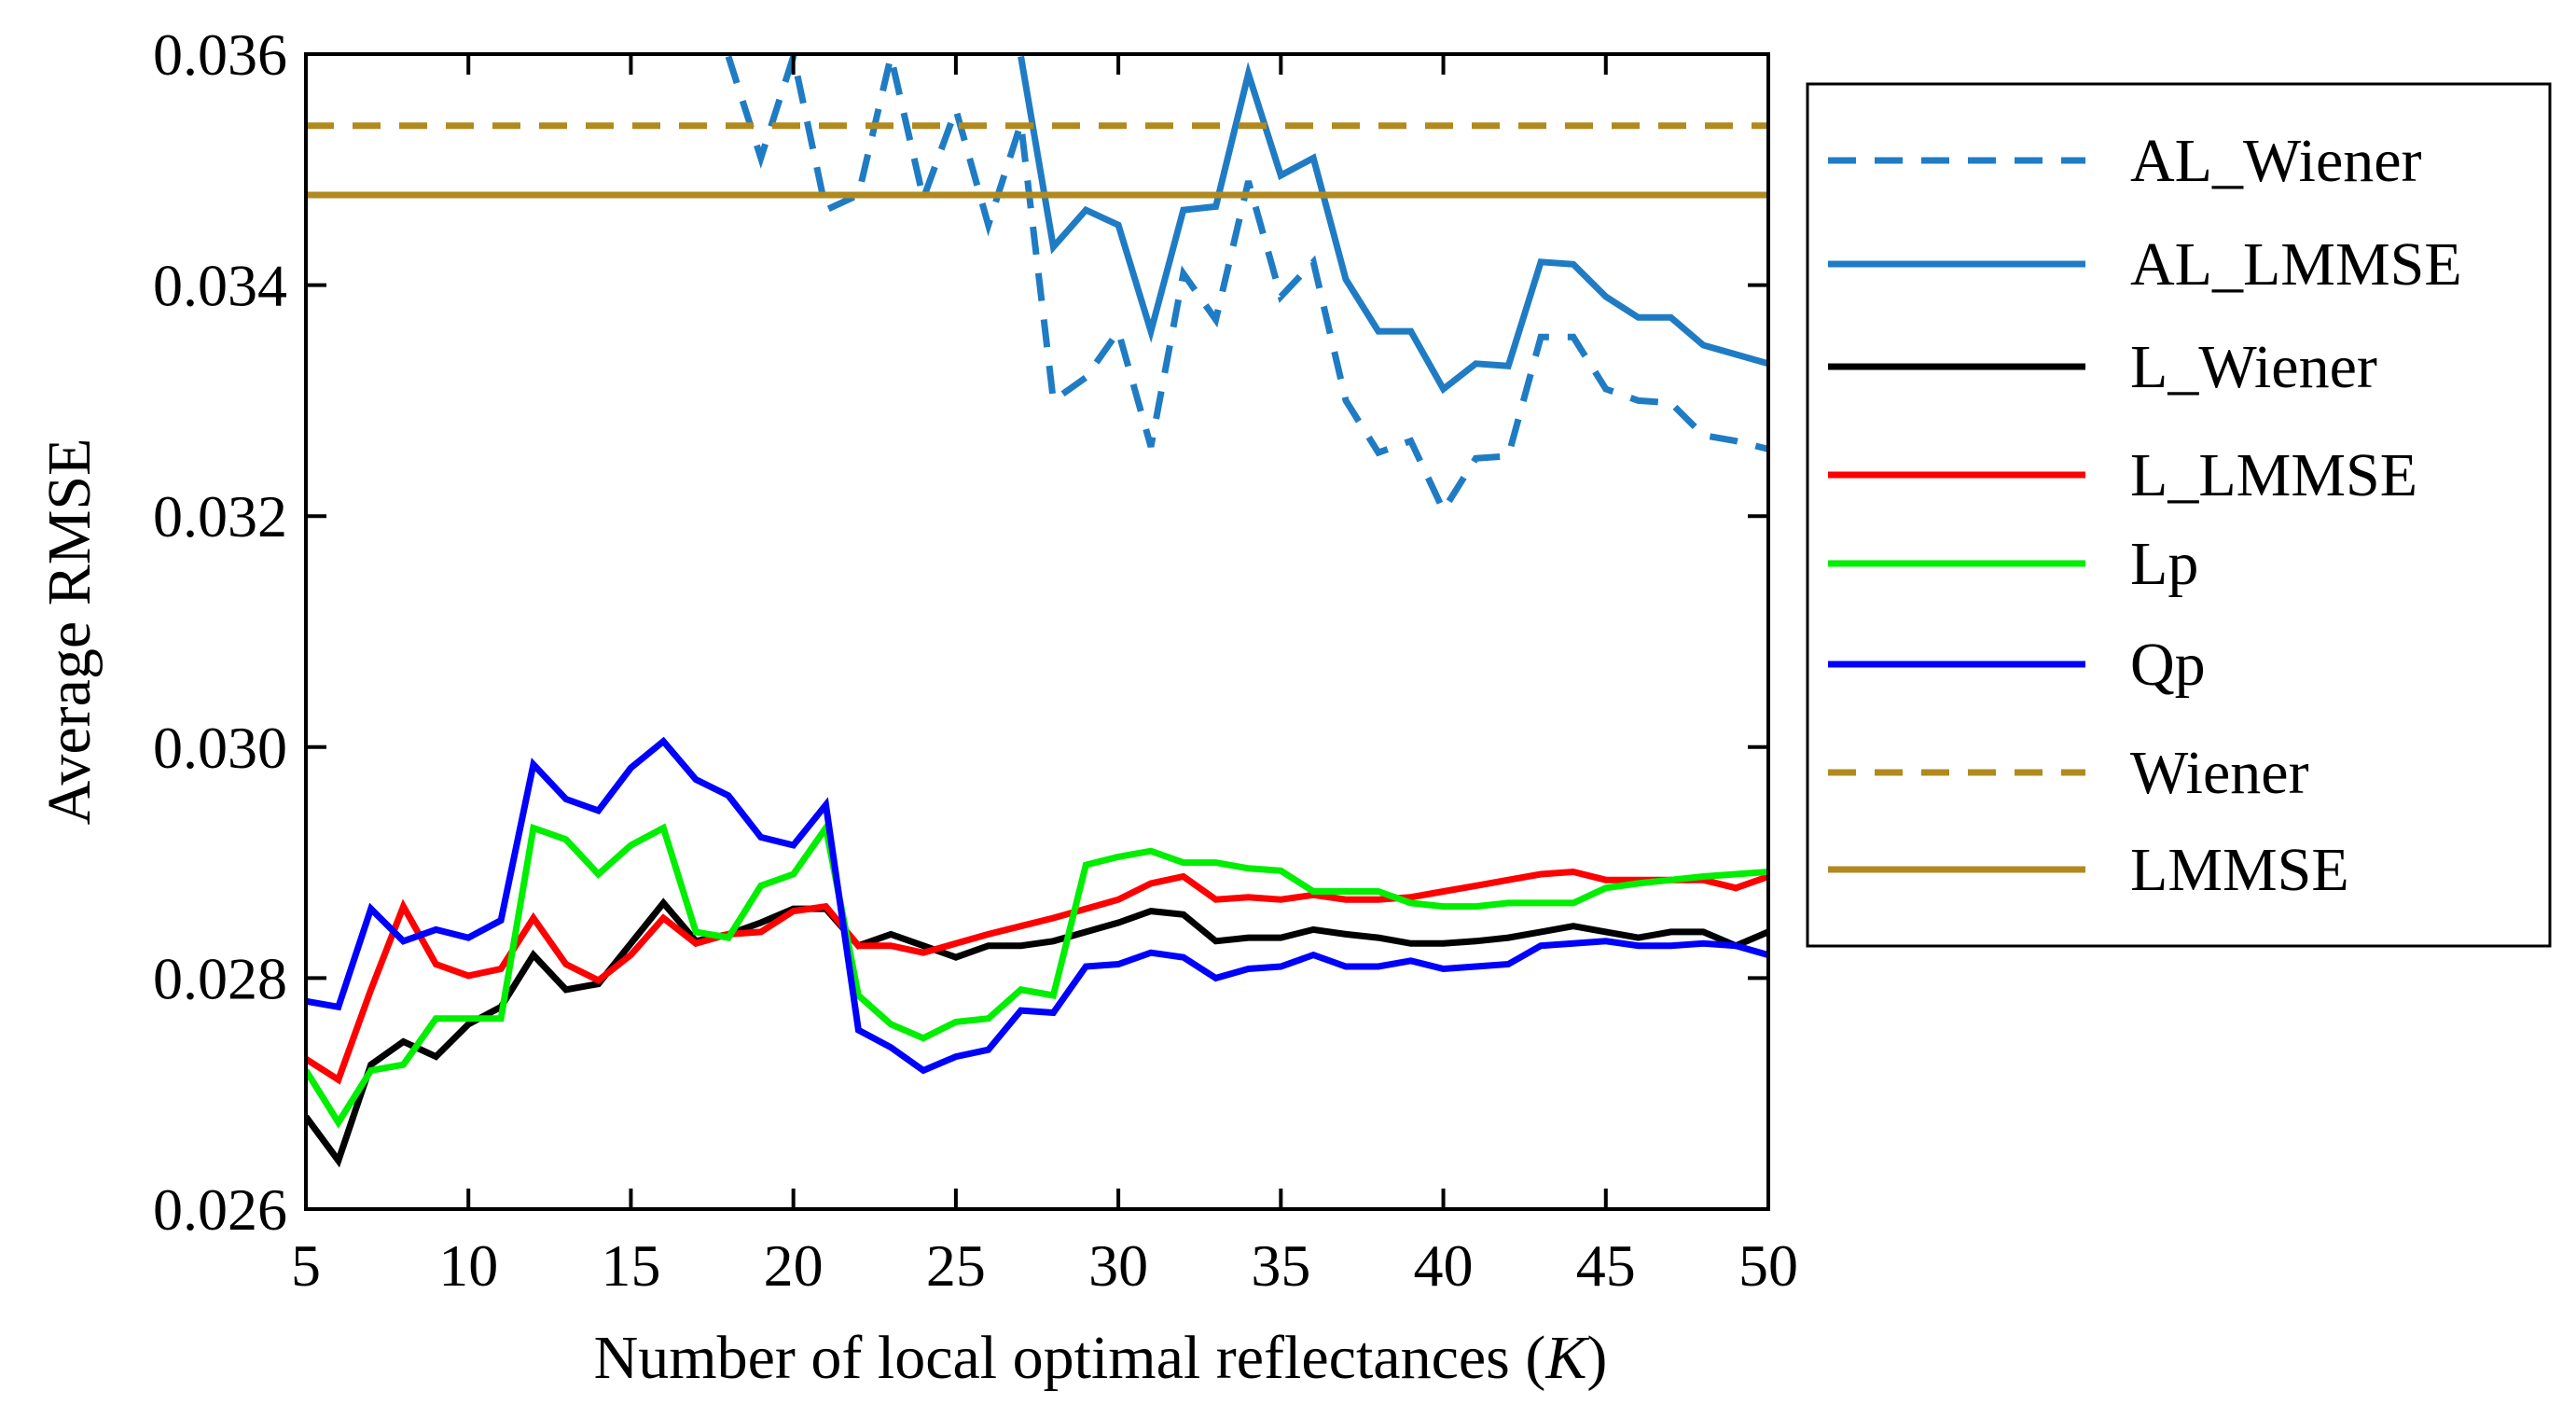 The width and height of the screenshot is (2576, 1419). What do you see at coordinates (630, 1265) in the screenshot?
I see `x-tick-label: 15` at bounding box center [630, 1265].